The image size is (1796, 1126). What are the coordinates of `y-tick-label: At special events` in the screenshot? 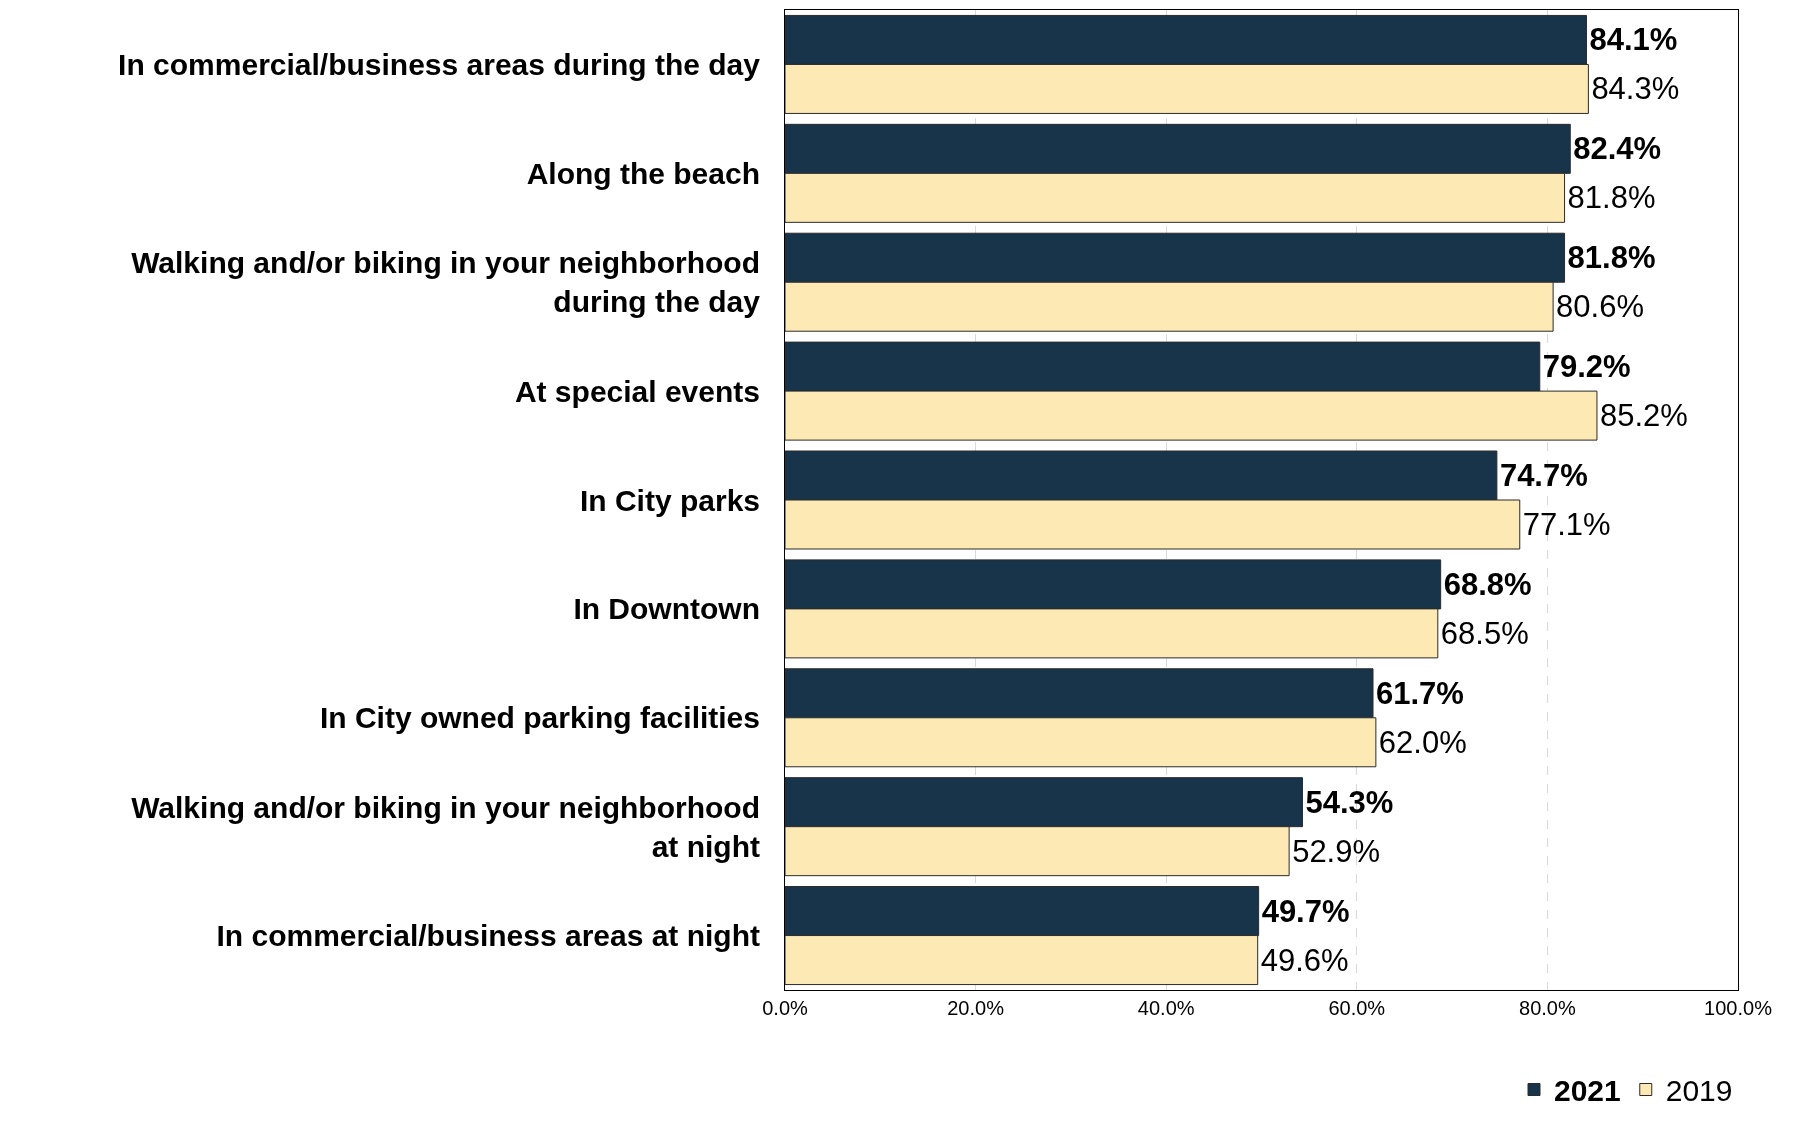 It's located at (637, 391).